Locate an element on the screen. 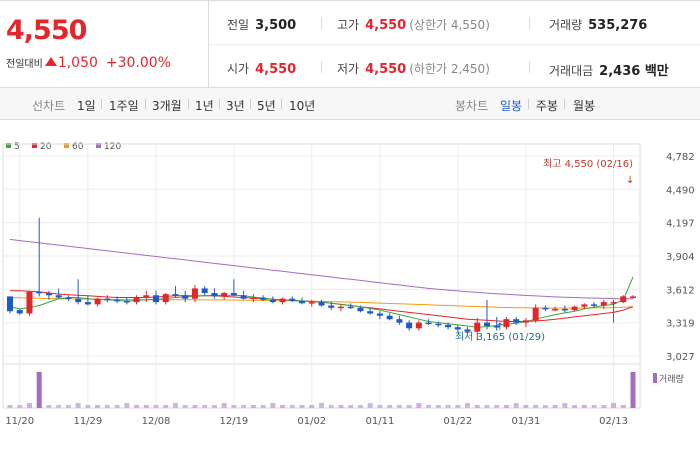 This screenshot has height=450, width=700. volume: 거래량 535,276 is located at coordinates (598, 25).